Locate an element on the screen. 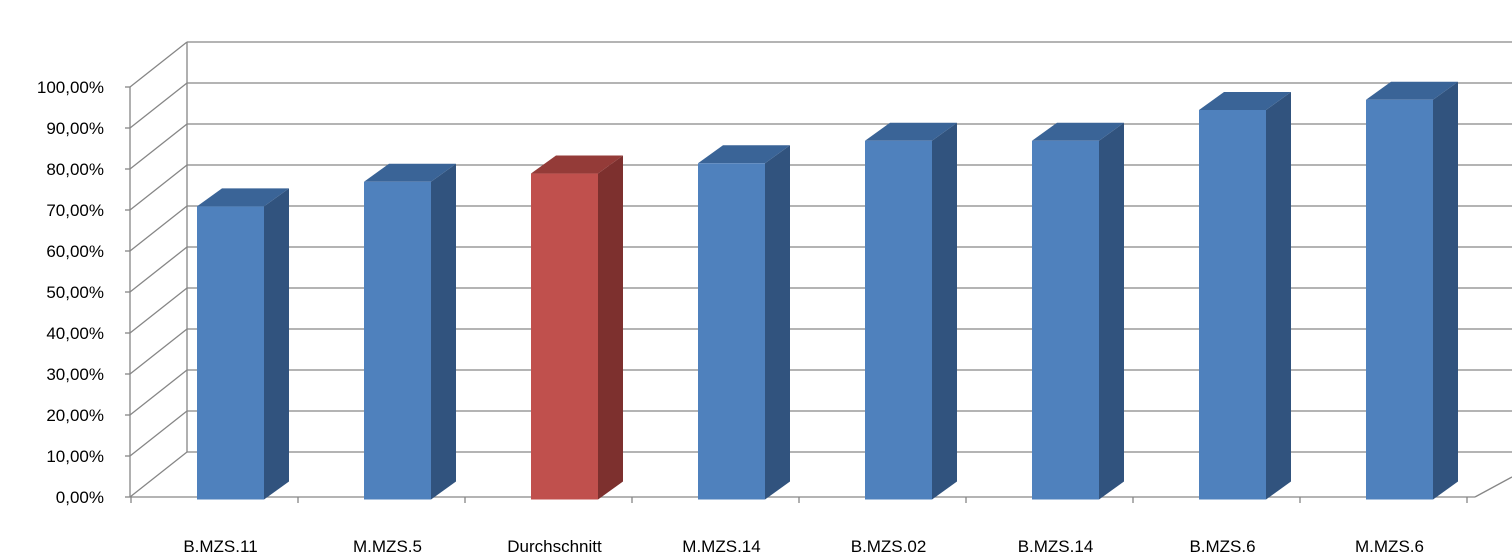 The height and width of the screenshot is (560, 1512). x-category-label: M.MZS.14 is located at coordinates (721, 546).